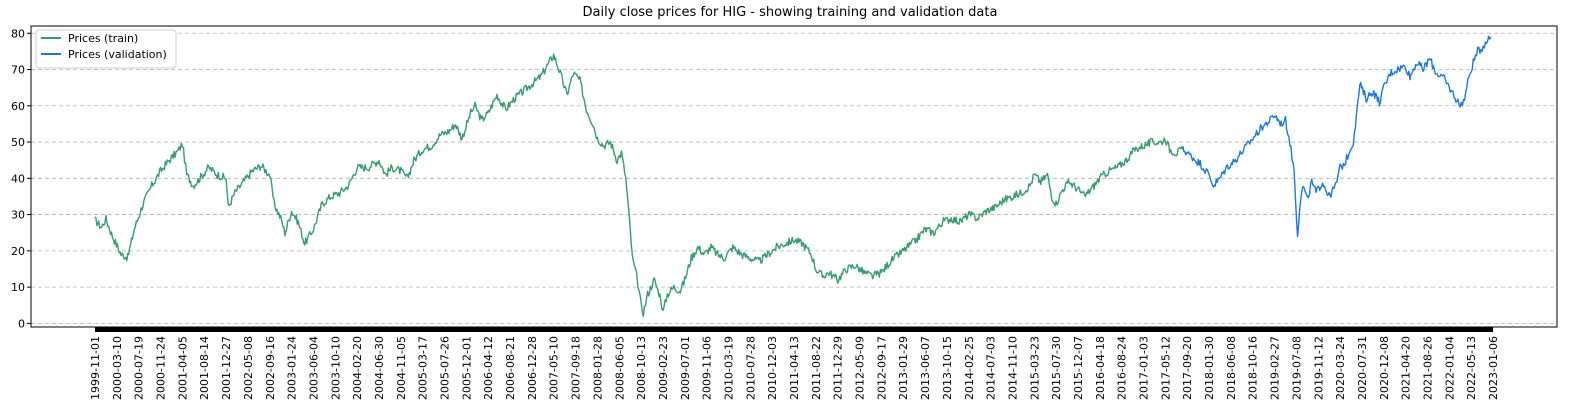  What do you see at coordinates (423, 368) in the screenshot?
I see `x-tick-label: 2005-03-17` at bounding box center [423, 368].